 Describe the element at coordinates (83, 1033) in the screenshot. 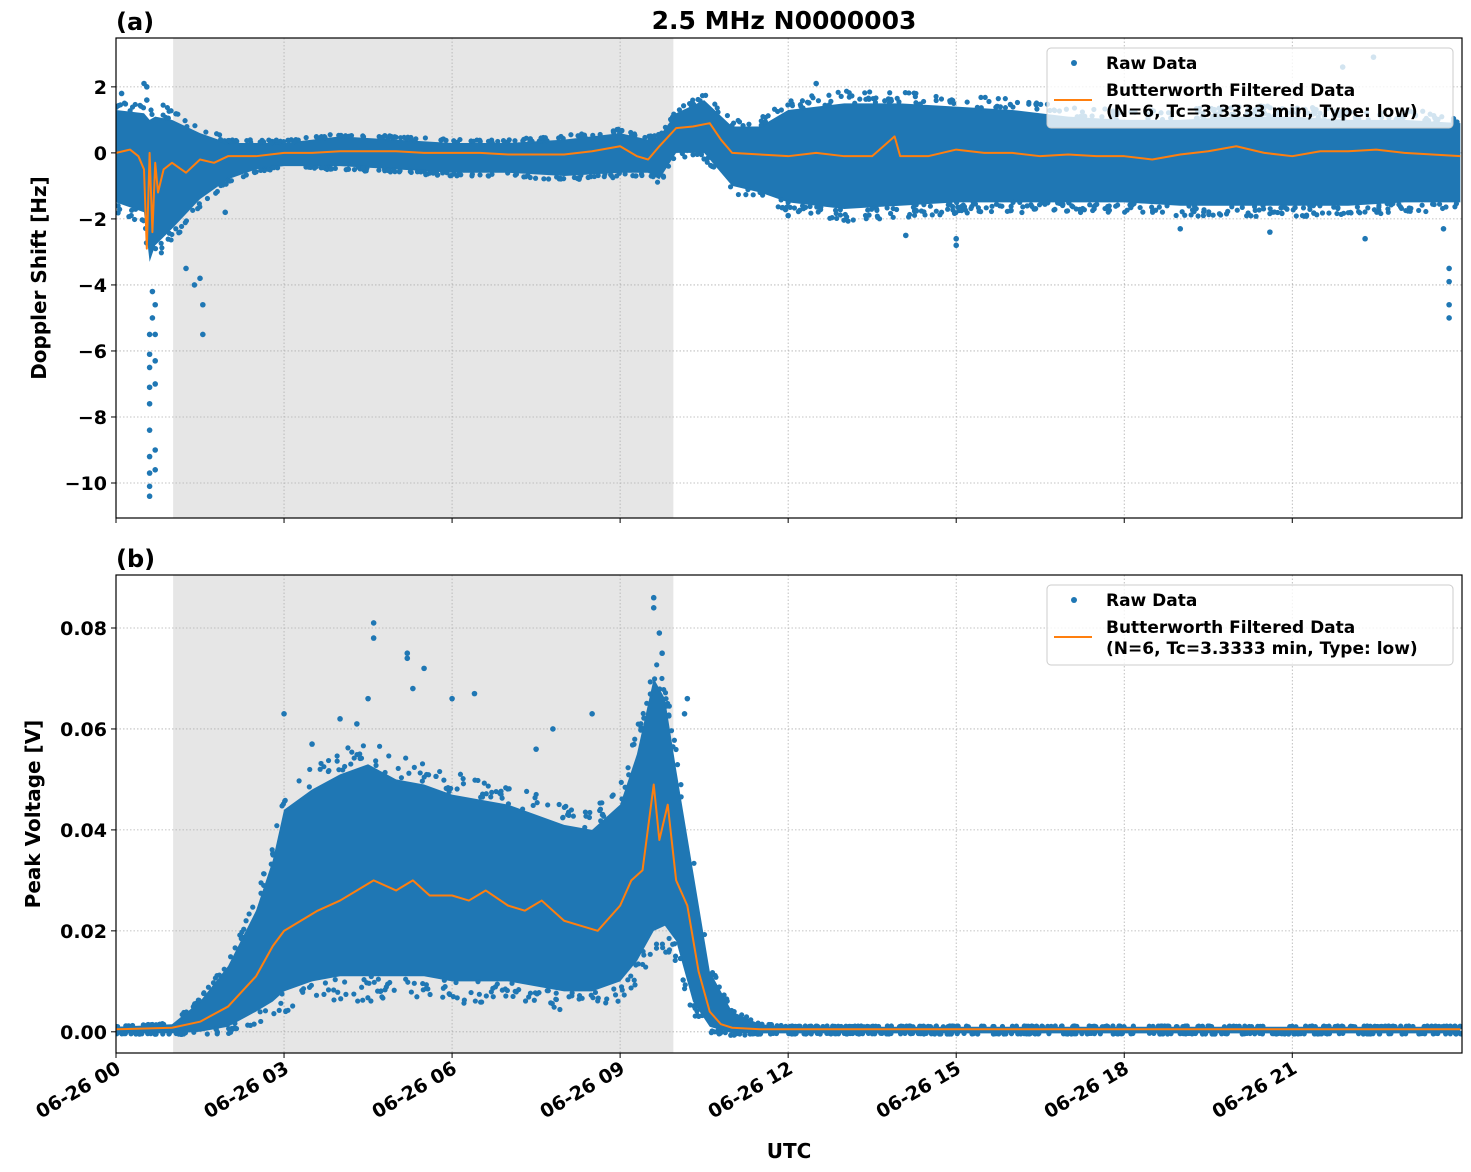

I see `y-tick-label: 0.00` at that location.